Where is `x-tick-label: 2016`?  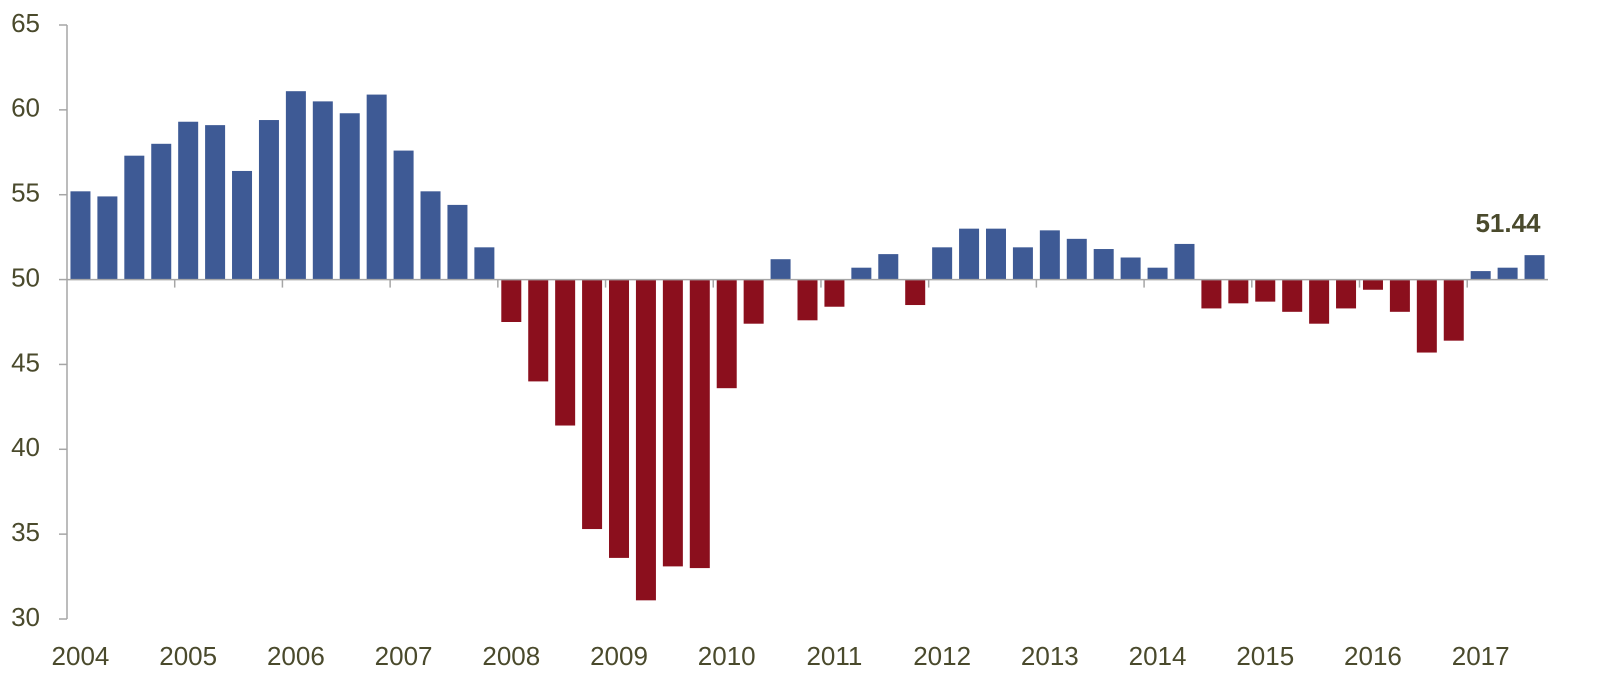 x-tick-label: 2016 is located at coordinates (1373, 656).